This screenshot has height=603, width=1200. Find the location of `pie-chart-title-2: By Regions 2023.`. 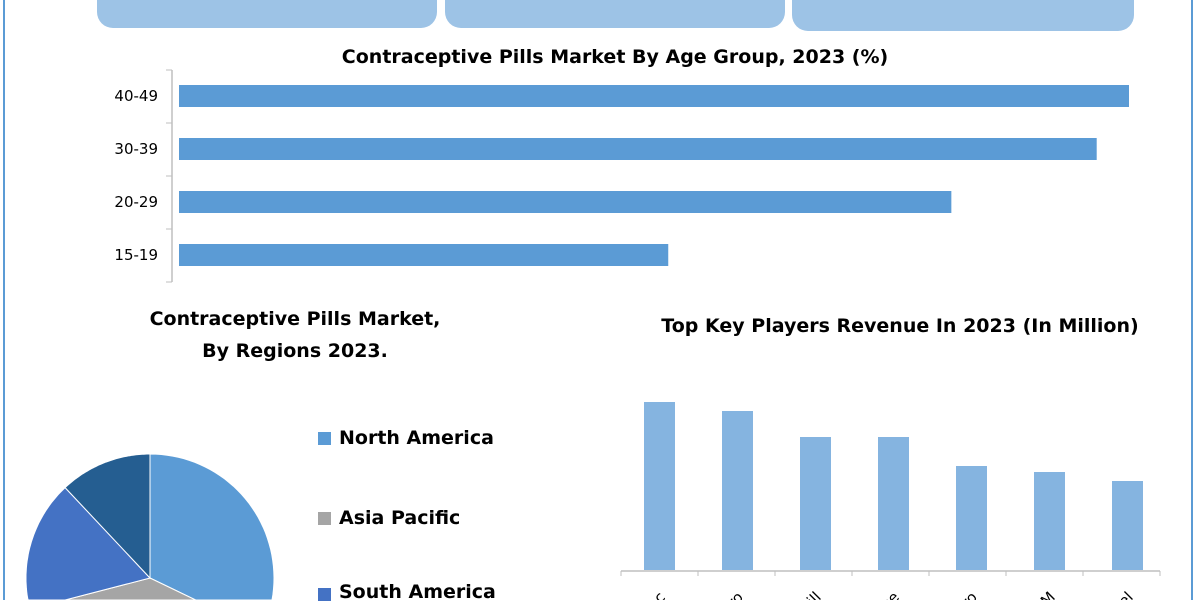

pie-chart-title-2: By Regions 2023. is located at coordinates (295, 351).